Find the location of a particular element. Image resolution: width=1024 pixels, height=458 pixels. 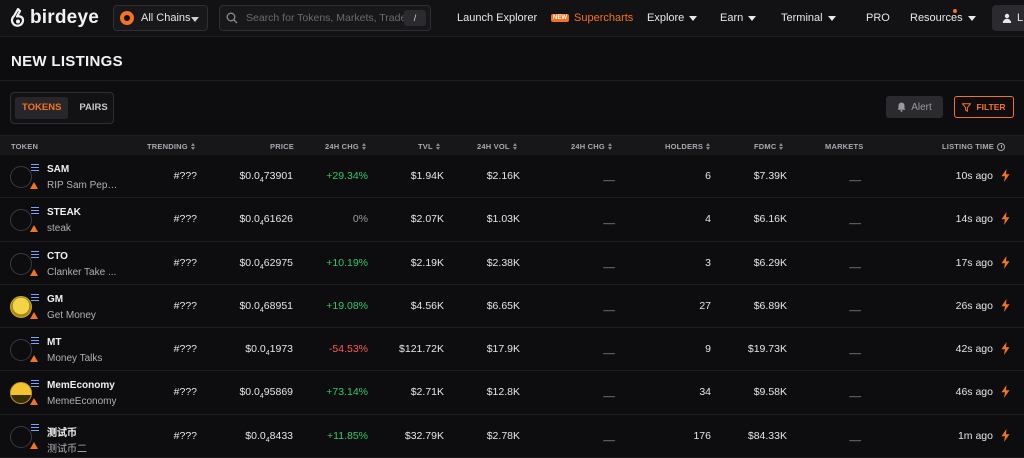

search-input is located at coordinates (326, 18).